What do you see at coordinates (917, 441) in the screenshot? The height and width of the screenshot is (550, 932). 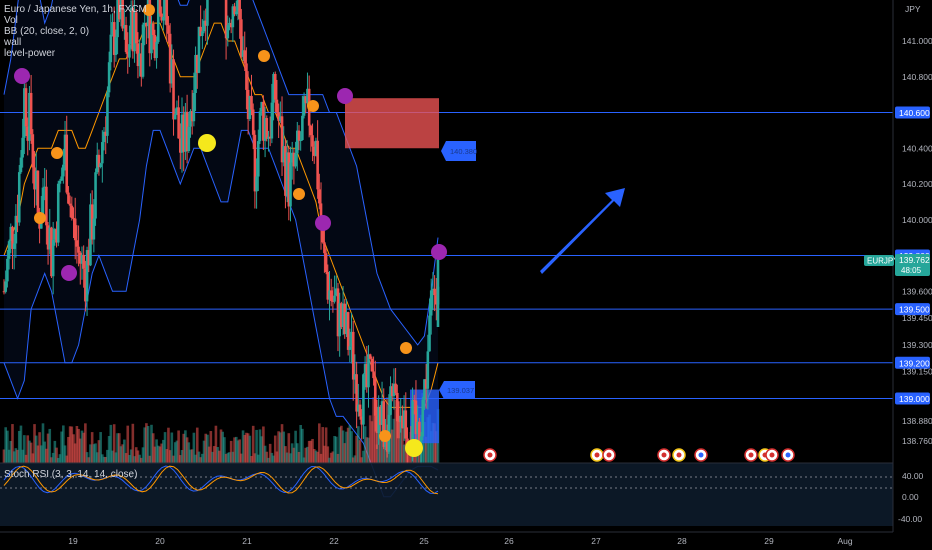 I see `y-tick-label: 138.760` at bounding box center [917, 441].